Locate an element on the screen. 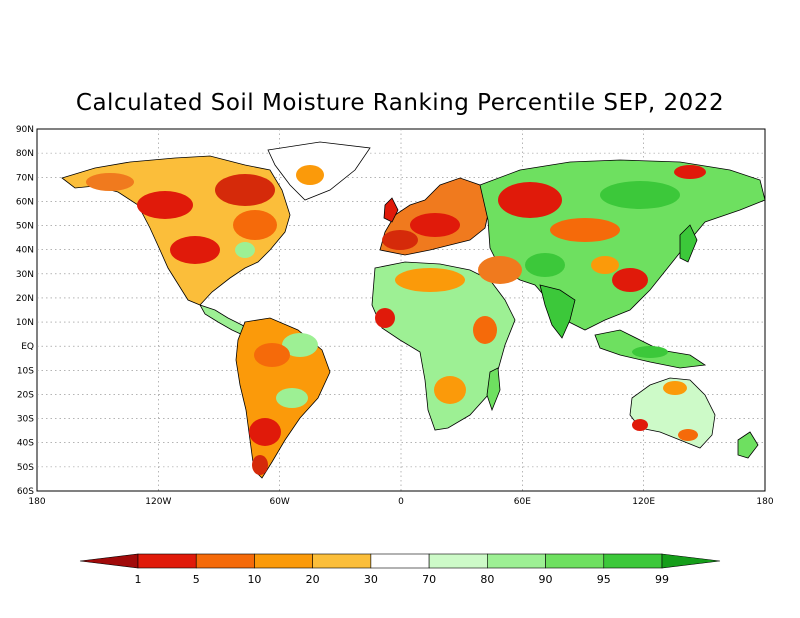 The height and width of the screenshot is (618, 800). south-africa-dry-patch is located at coordinates (450, 390).